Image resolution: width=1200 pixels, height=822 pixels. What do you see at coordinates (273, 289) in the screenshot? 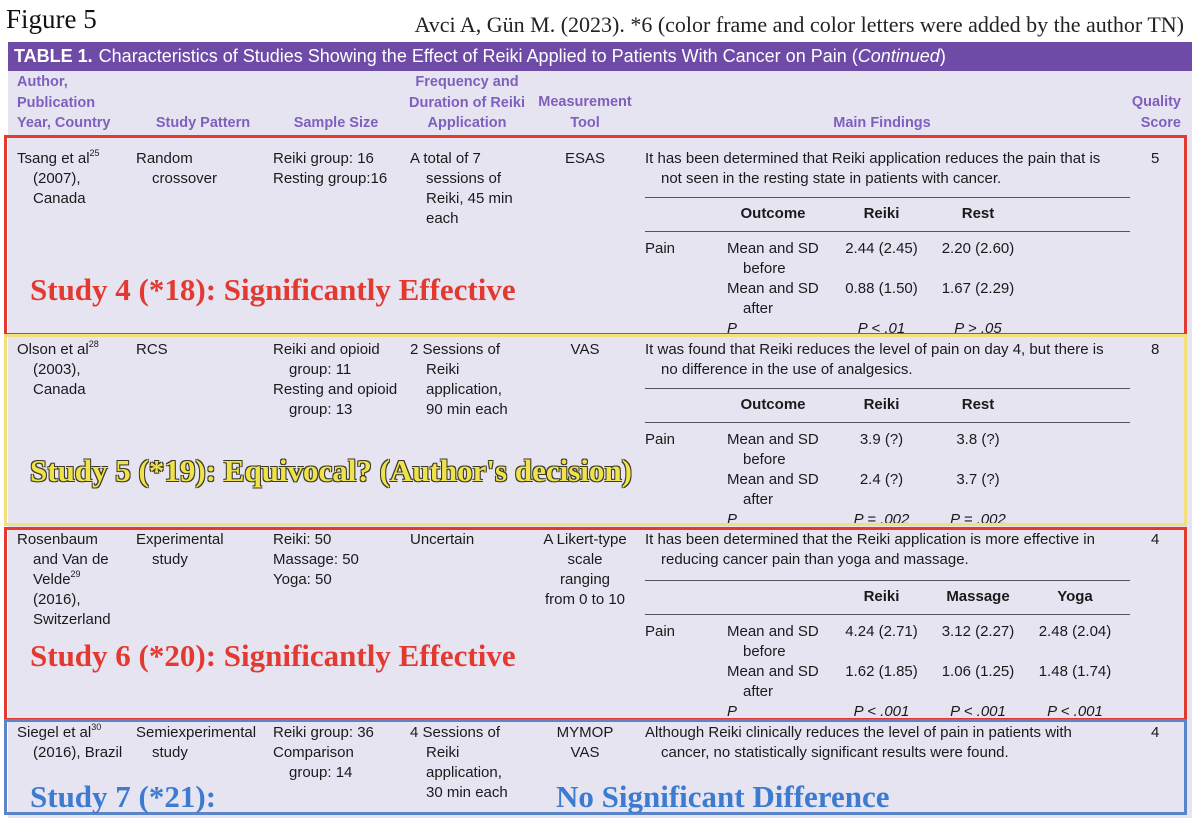
I see `study-4-annotation: Study 4 (*18): Significantly Effective` at bounding box center [273, 289].